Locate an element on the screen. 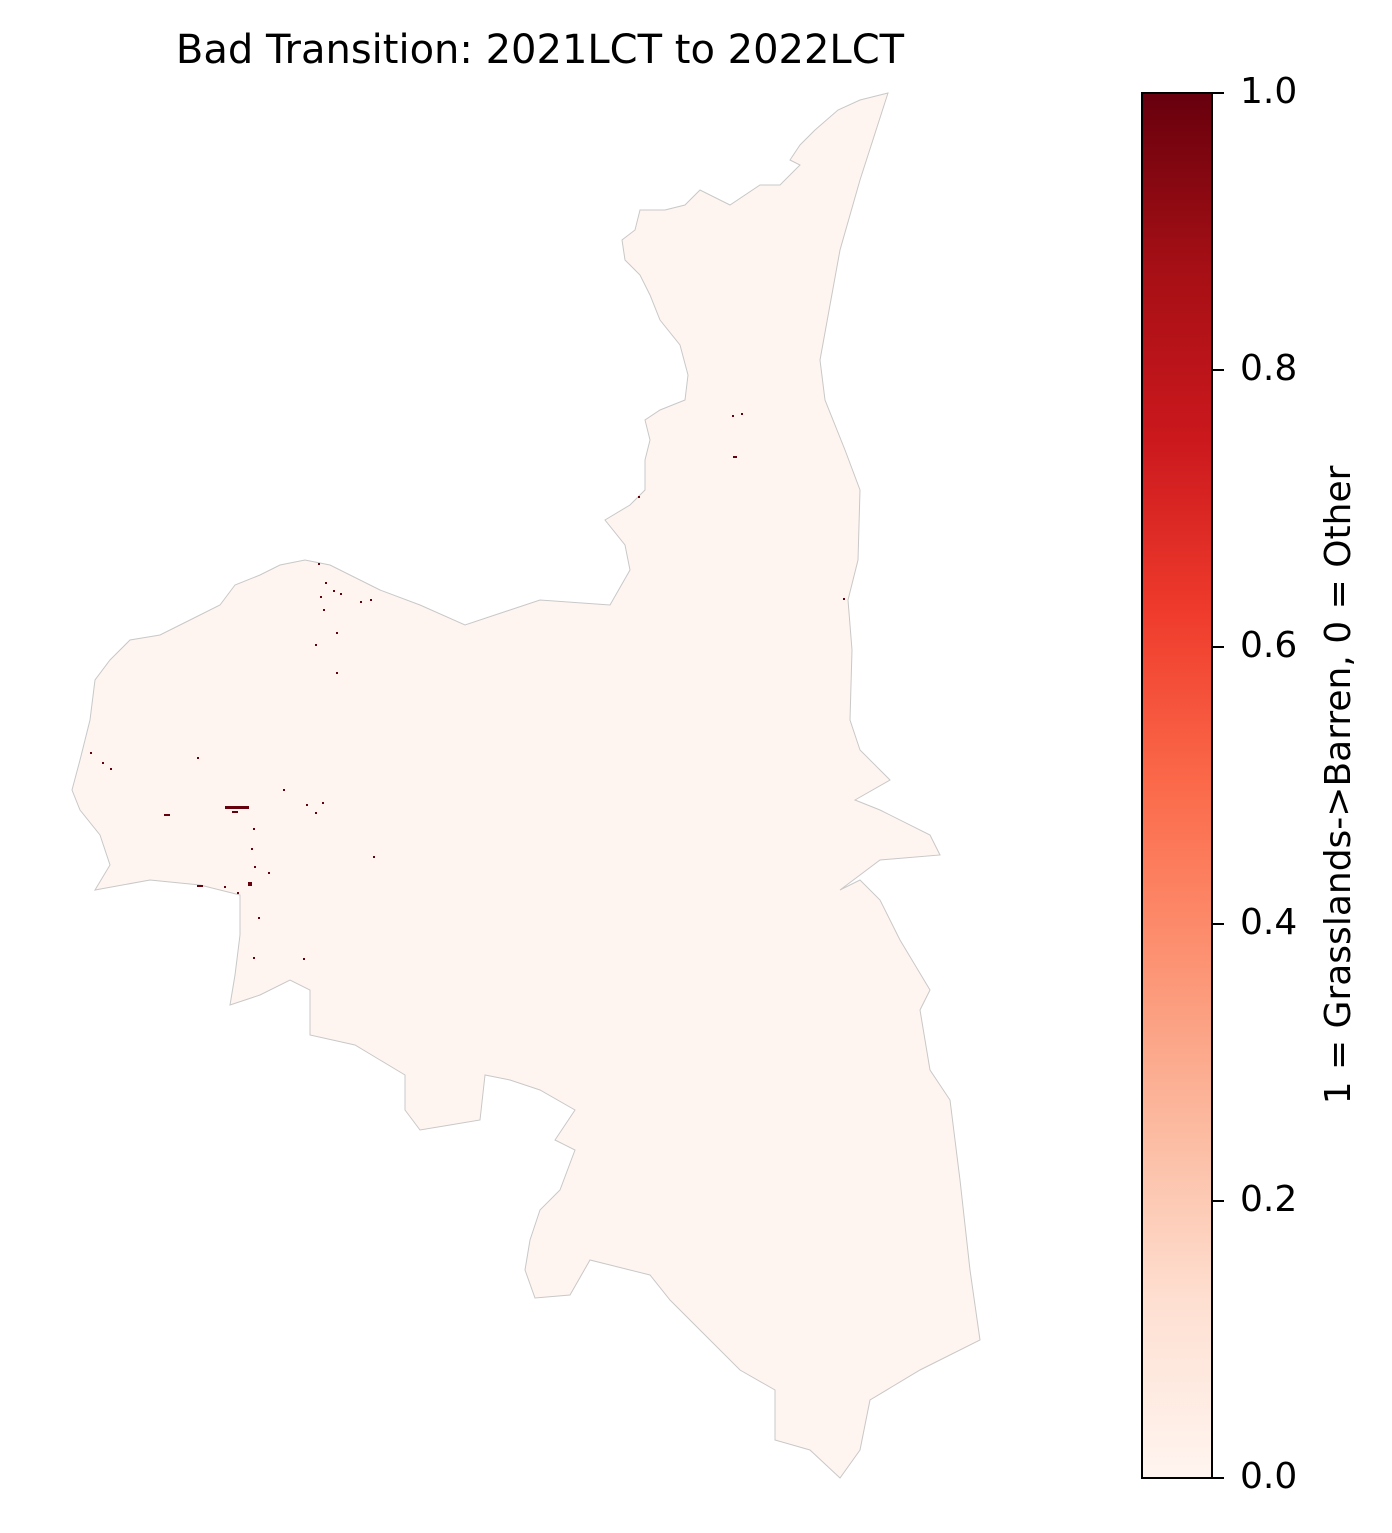  colorbar-tick-label: 0.2 is located at coordinates (1268, 1199).